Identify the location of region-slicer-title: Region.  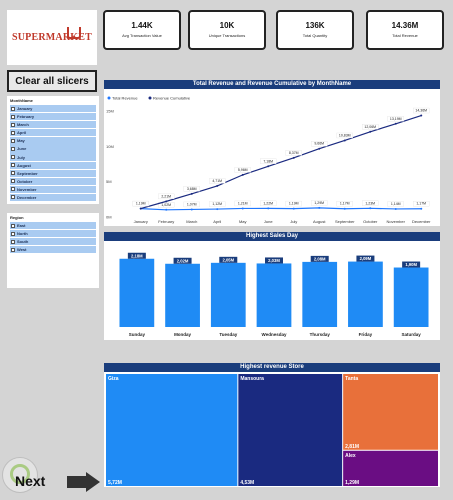
(17, 217).